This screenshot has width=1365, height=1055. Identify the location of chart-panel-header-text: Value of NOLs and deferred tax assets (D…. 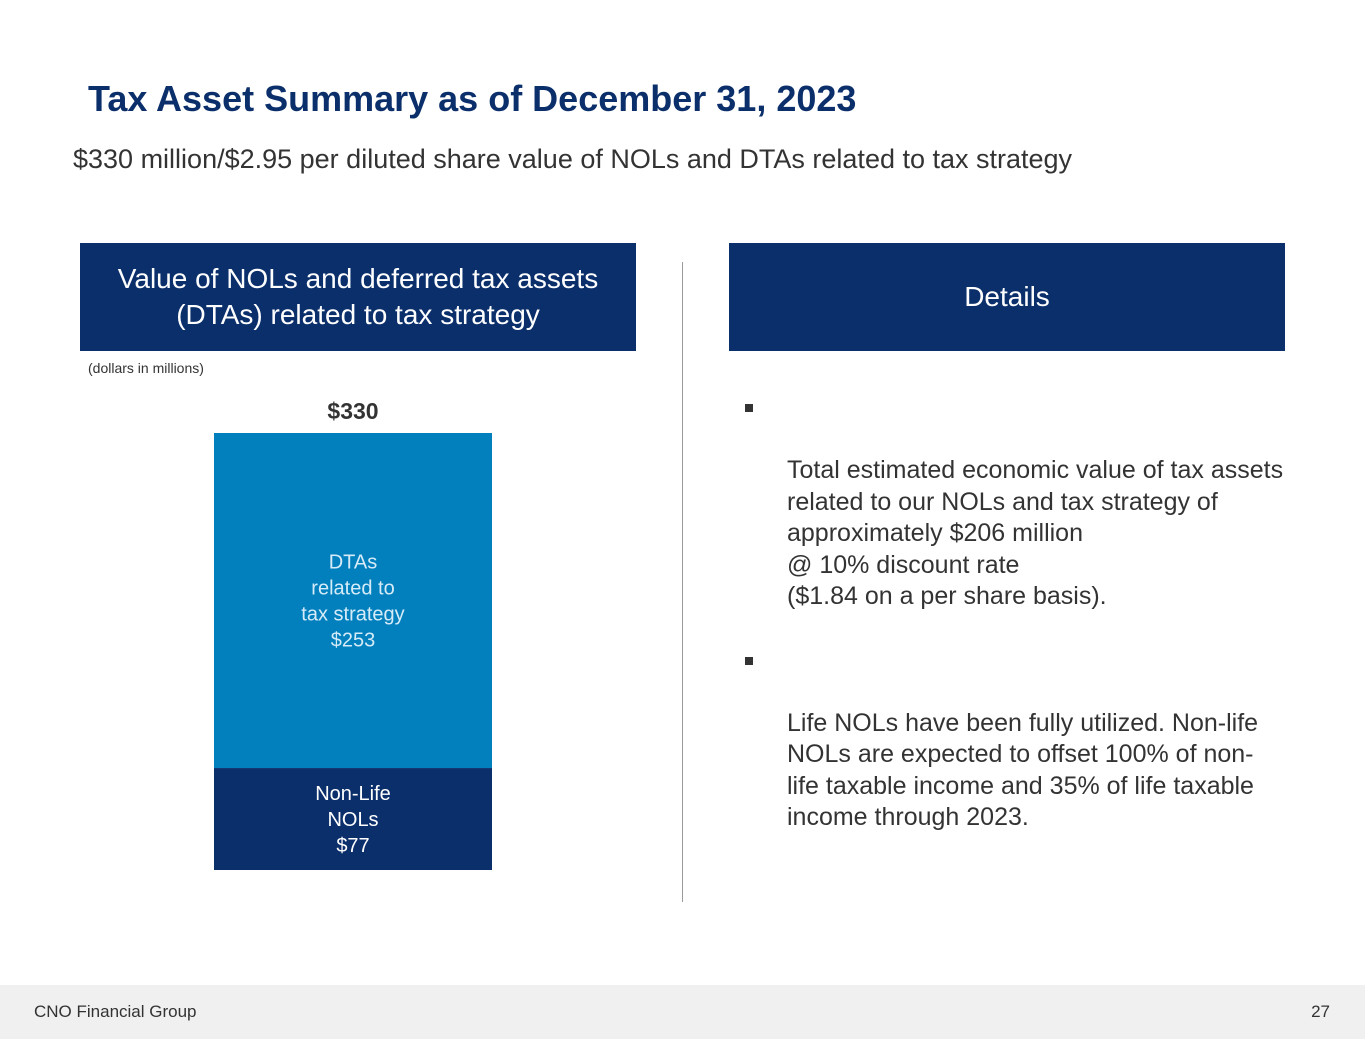
(358, 296).